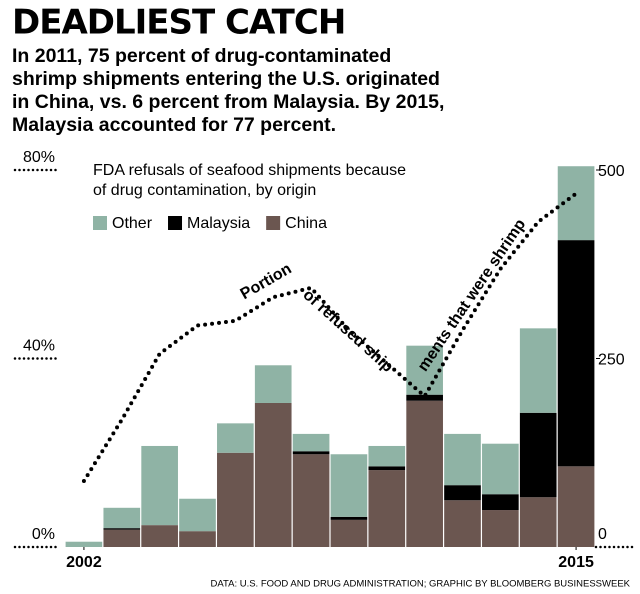 Image resolution: width=640 pixels, height=594 pixels. I want to click on y2-tick-label: 0, so click(602, 534).